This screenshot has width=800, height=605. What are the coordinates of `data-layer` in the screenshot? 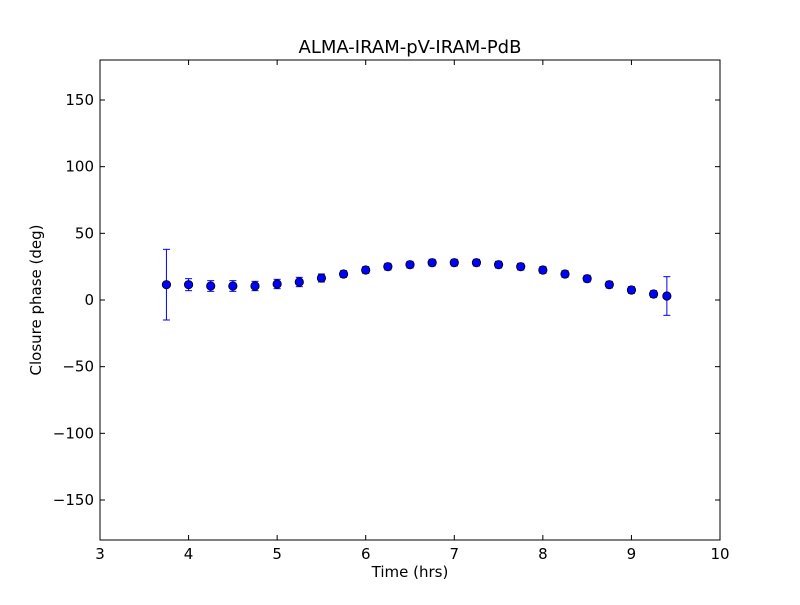 It's located at (416, 284).